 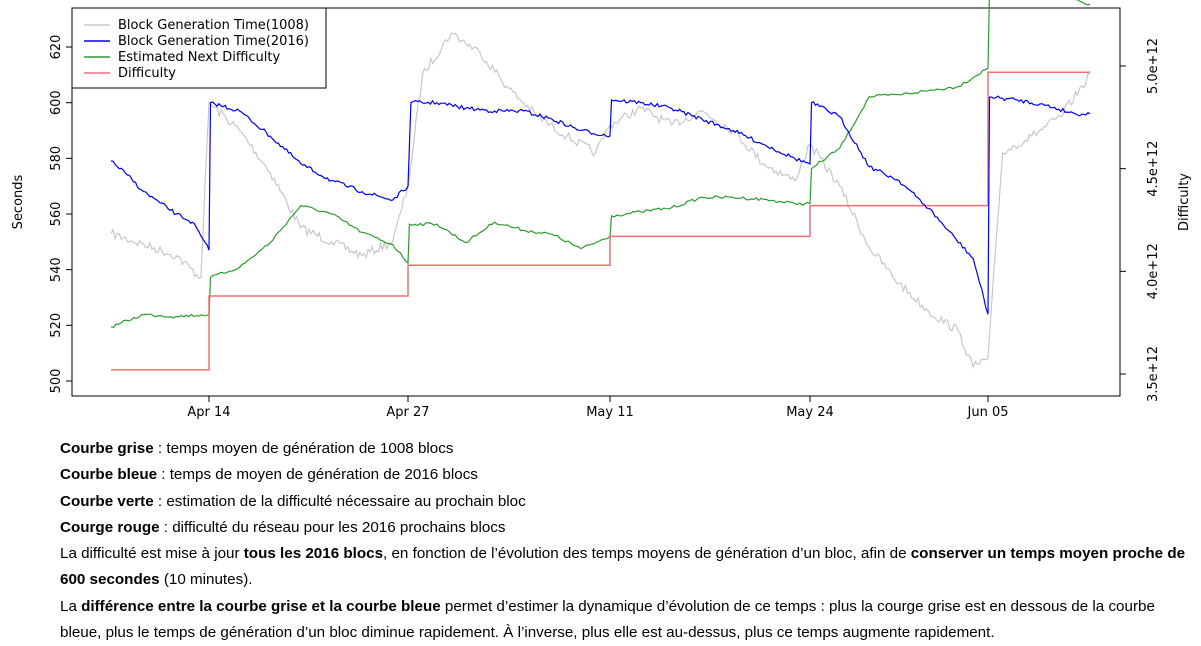 What do you see at coordinates (56, 47) in the screenshot?
I see `y-left-tick-label: 620` at bounding box center [56, 47].